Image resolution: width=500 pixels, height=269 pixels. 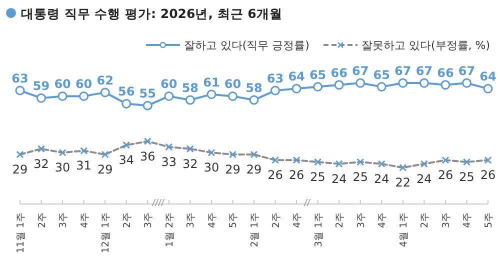 What do you see at coordinates (148, 156) in the screenshot?
I see `data-label: 36` at bounding box center [148, 156].